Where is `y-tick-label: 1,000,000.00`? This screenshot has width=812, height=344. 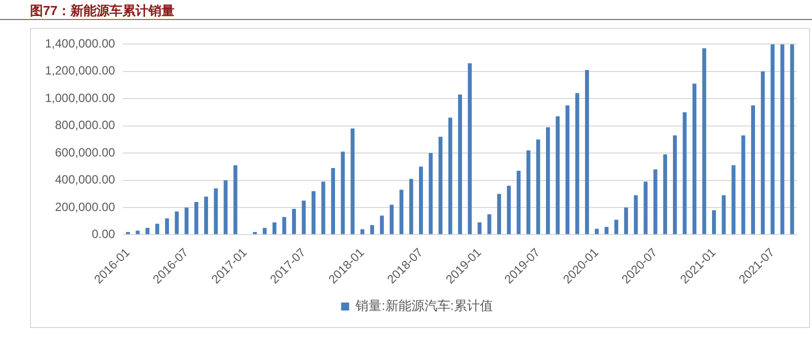 y-tick-label: 1,000,000.00 is located at coordinates (80, 97).